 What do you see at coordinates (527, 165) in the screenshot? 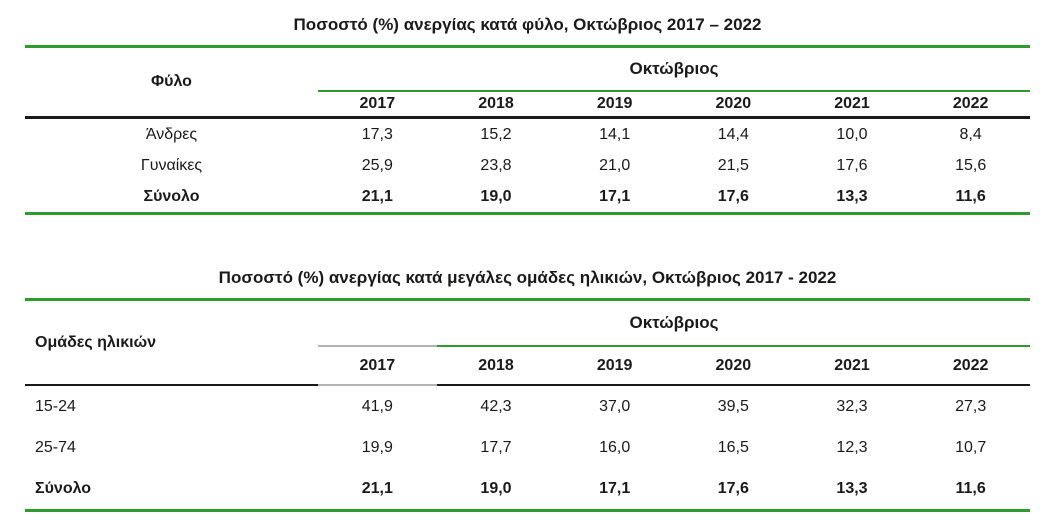
I see `table-row-women: Γυναίκες 25,9 23,8 21,0 21,5 17,6 15,6` at bounding box center [527, 165].